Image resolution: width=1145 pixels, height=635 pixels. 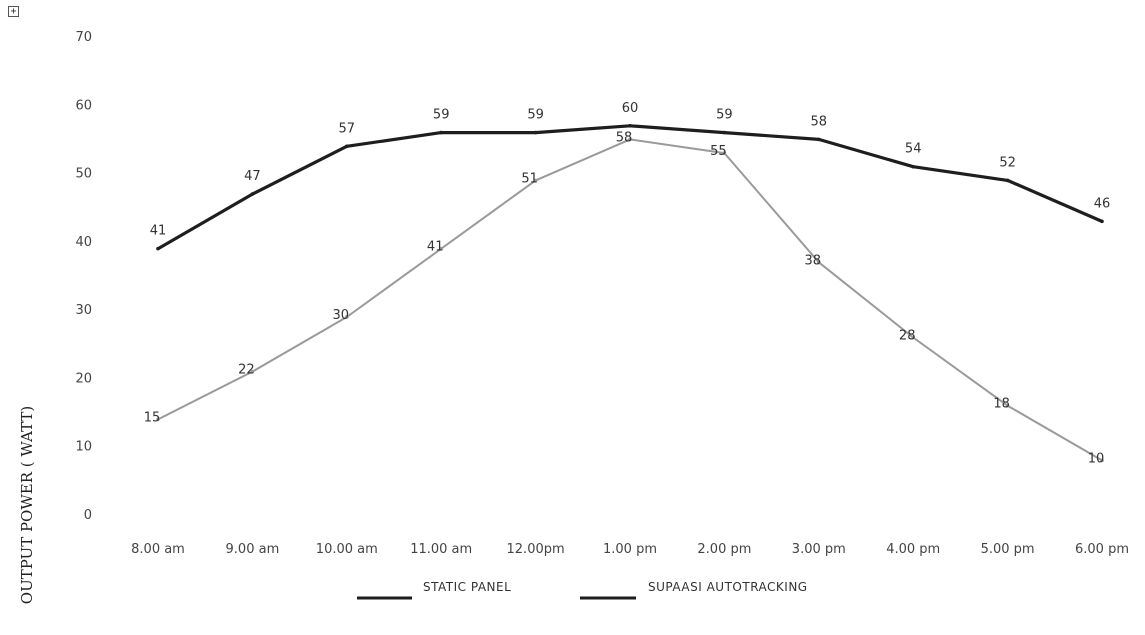 I want to click on y-tick-label: 10, so click(x=83, y=447).